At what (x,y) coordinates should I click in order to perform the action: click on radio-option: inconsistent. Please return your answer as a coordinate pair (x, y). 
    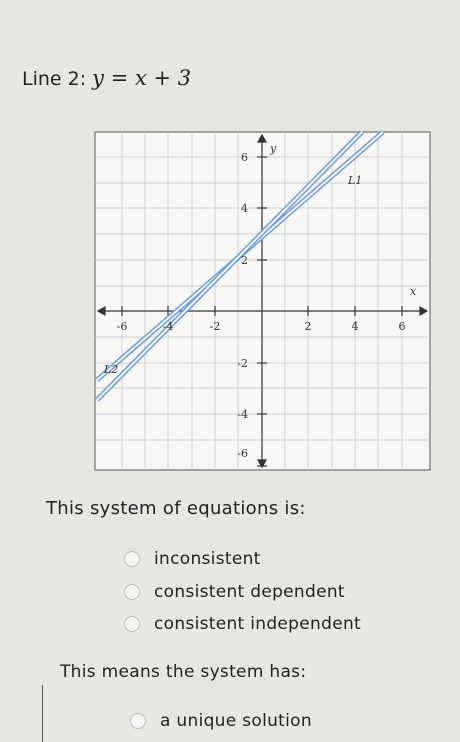
    Looking at the image, I should click on (192, 559).